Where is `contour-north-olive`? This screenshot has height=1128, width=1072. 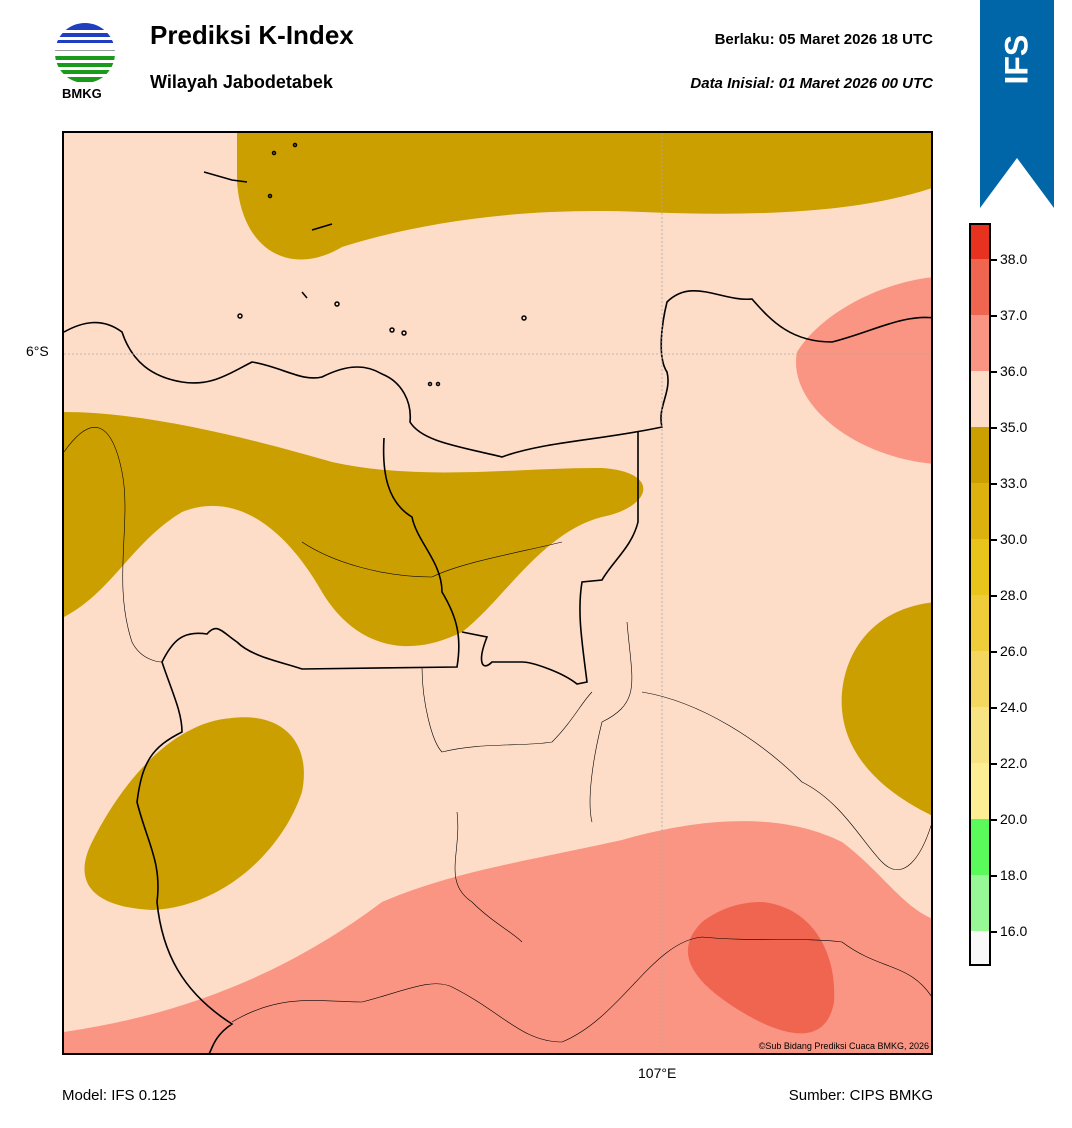 contour-north-olive is located at coordinates (584, 196).